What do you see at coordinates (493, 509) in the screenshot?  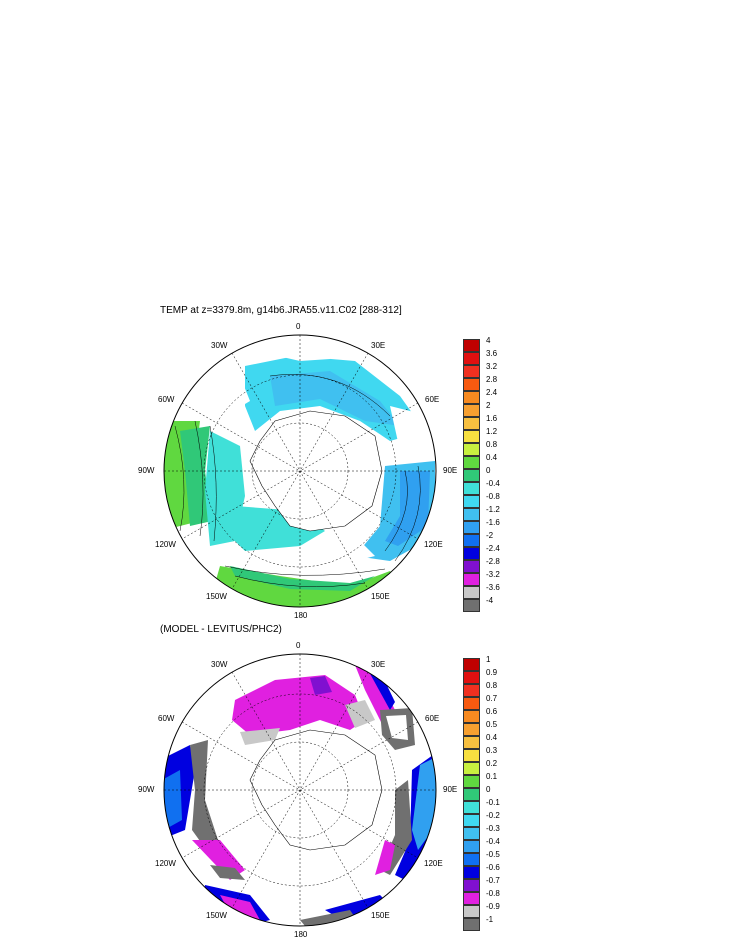 I see `colorbar-tick-label: -1.2` at bounding box center [493, 509].